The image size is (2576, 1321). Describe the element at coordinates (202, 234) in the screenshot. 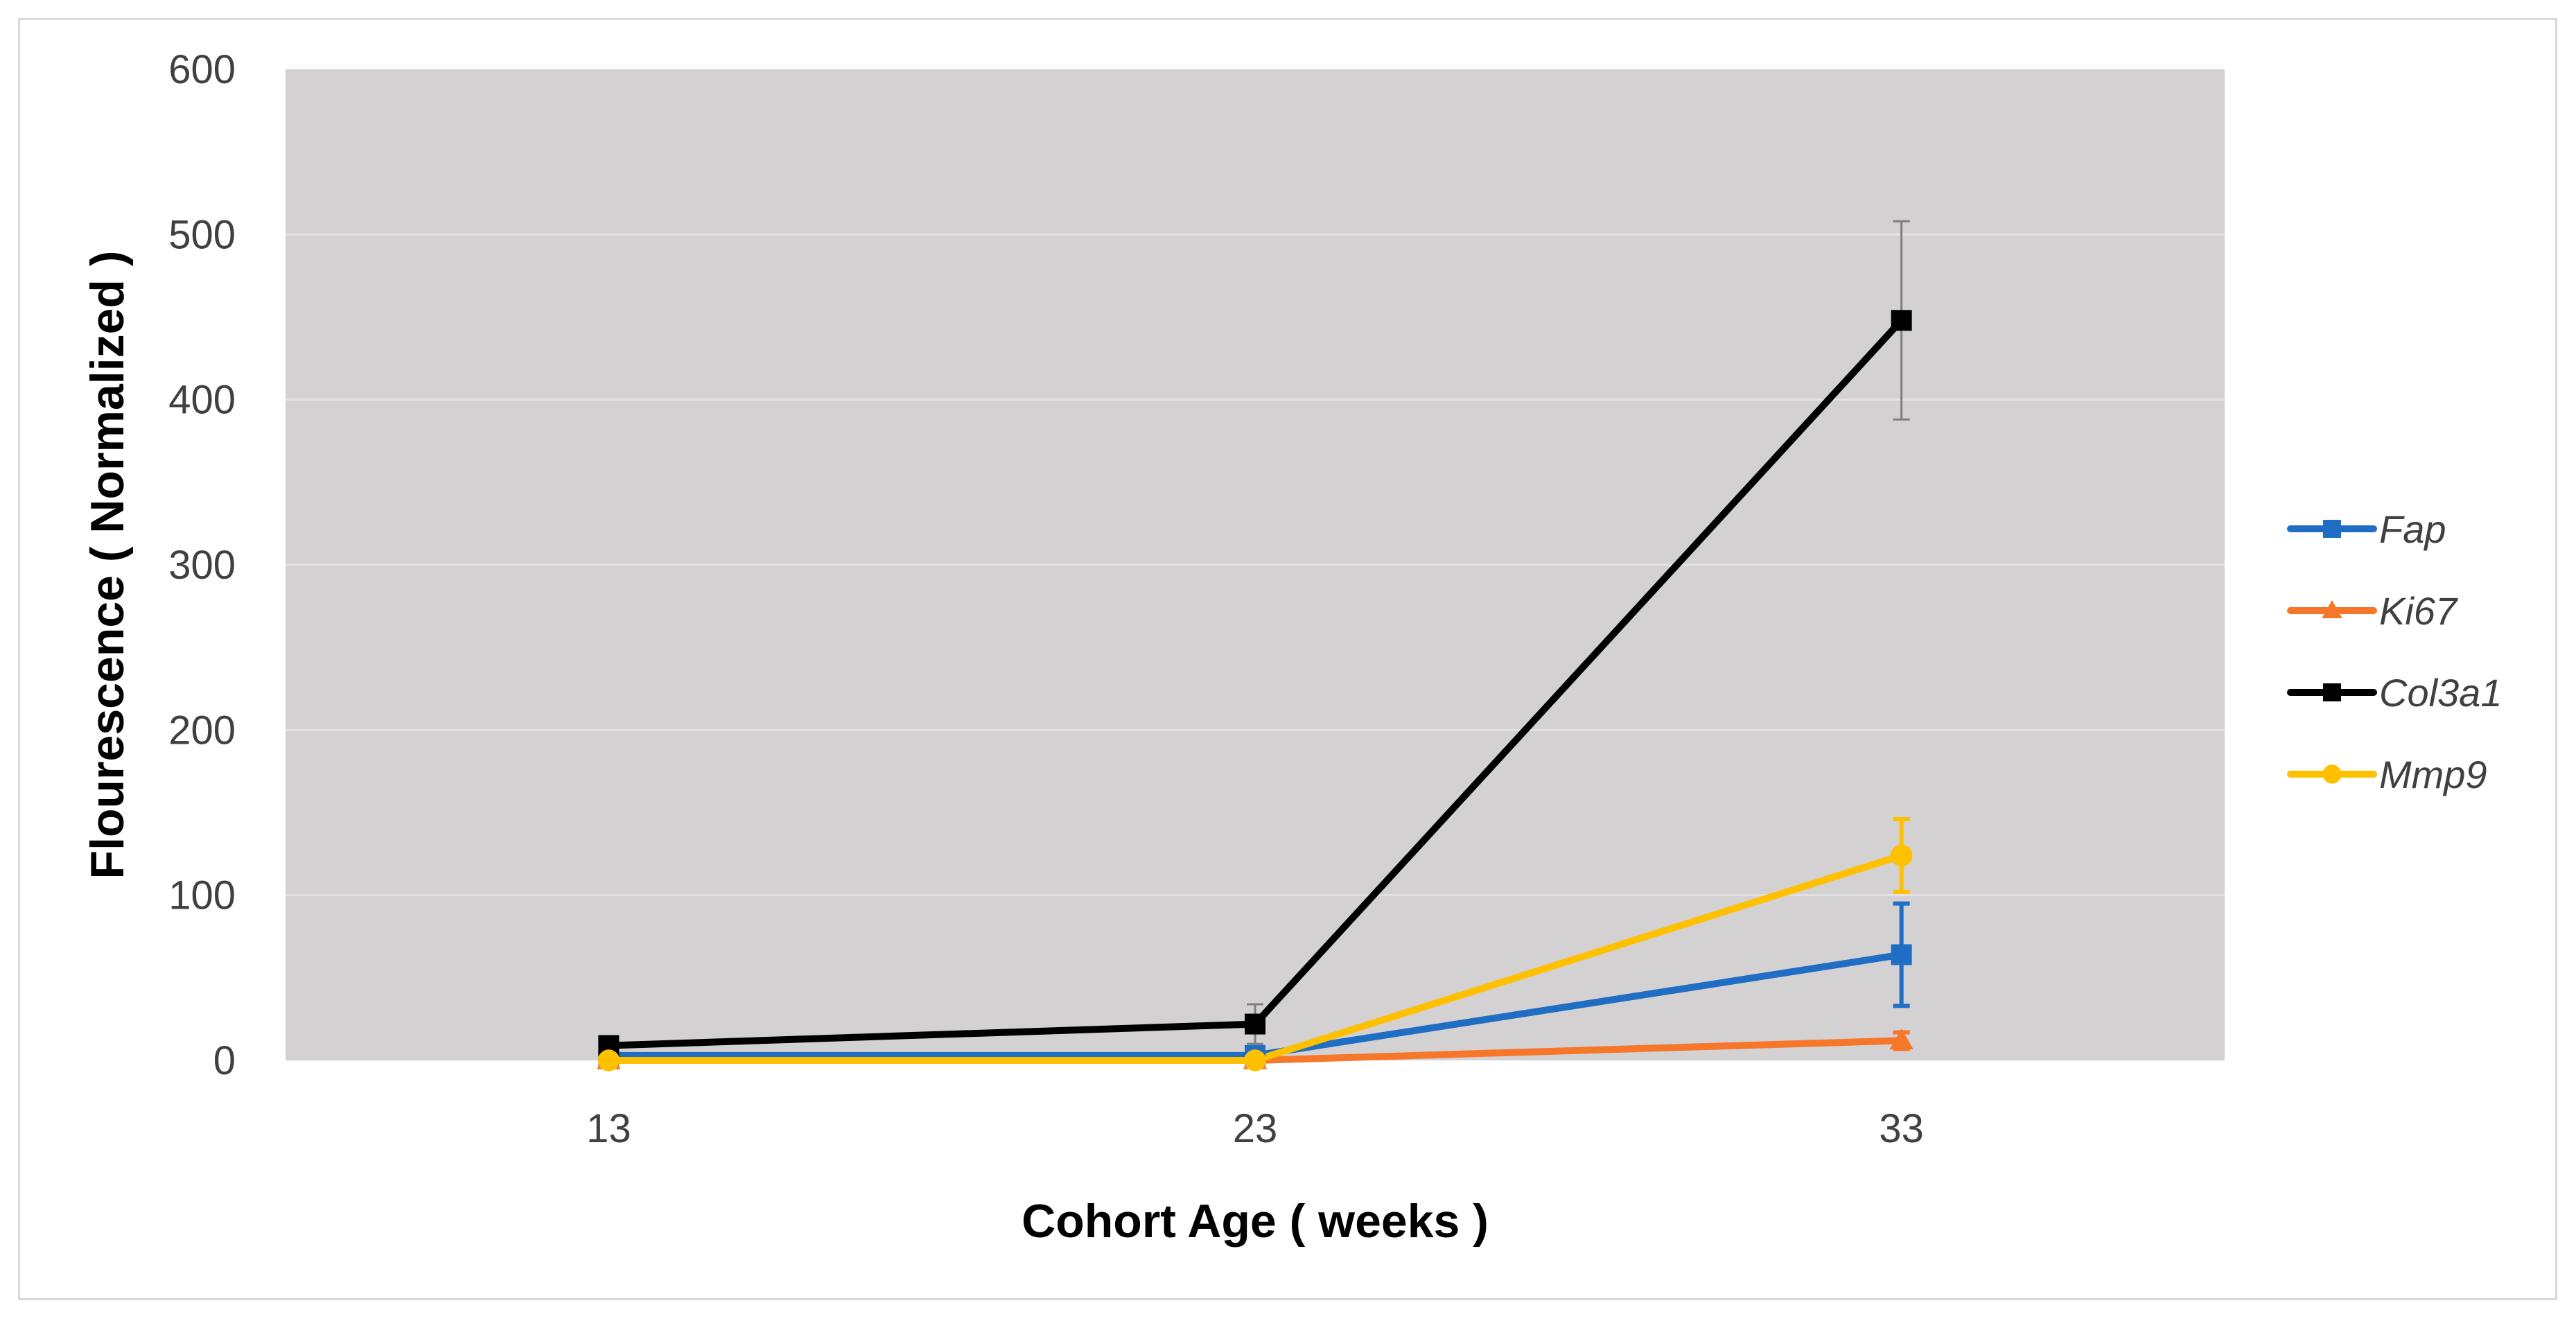

I see `y-tick-label-500: 500` at that location.